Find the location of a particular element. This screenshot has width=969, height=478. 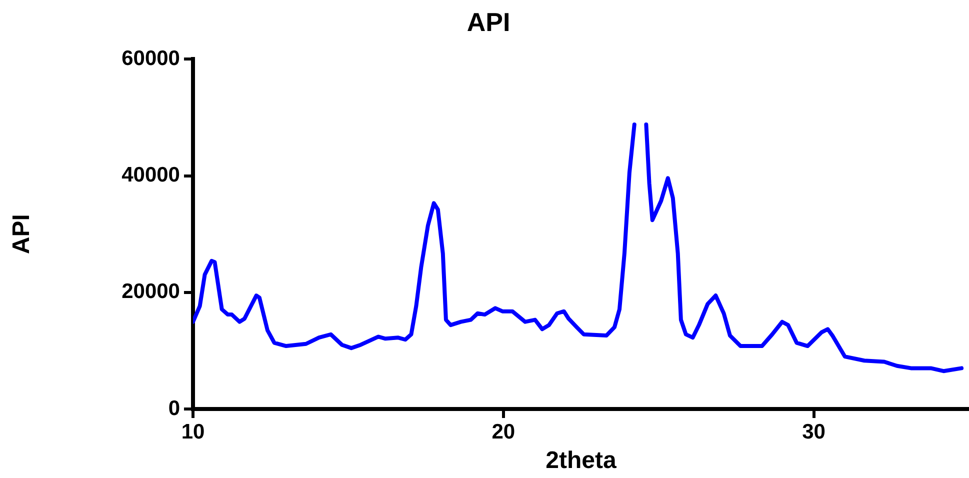

y-tick-label: 60000 is located at coordinates (151, 58).